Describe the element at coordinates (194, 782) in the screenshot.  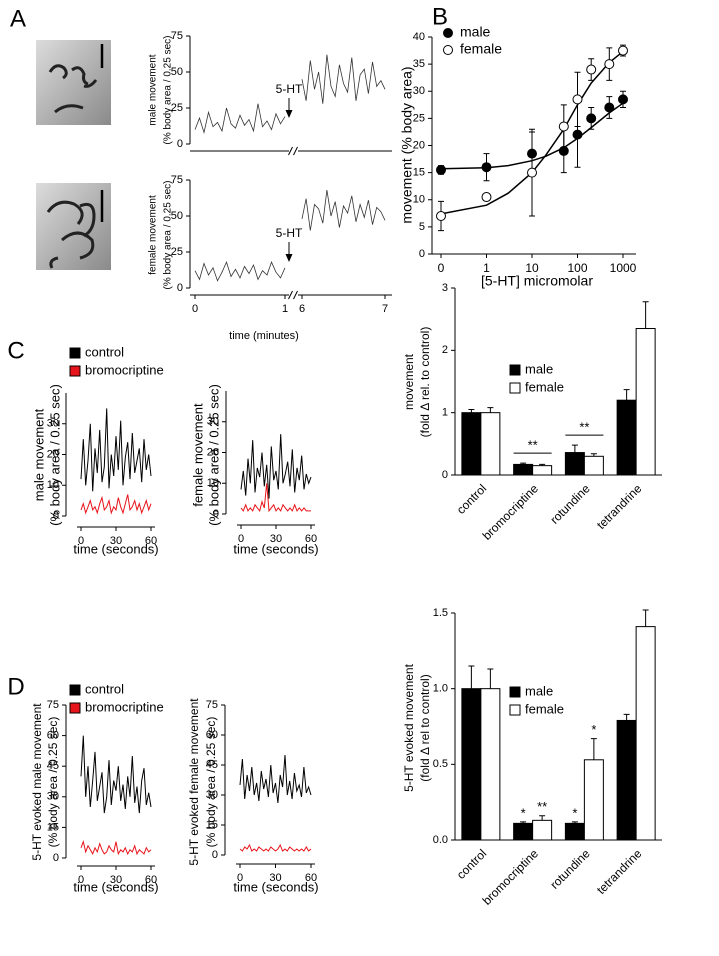
I see `y-axis-label: 5-HT evoked female movement` at that location.